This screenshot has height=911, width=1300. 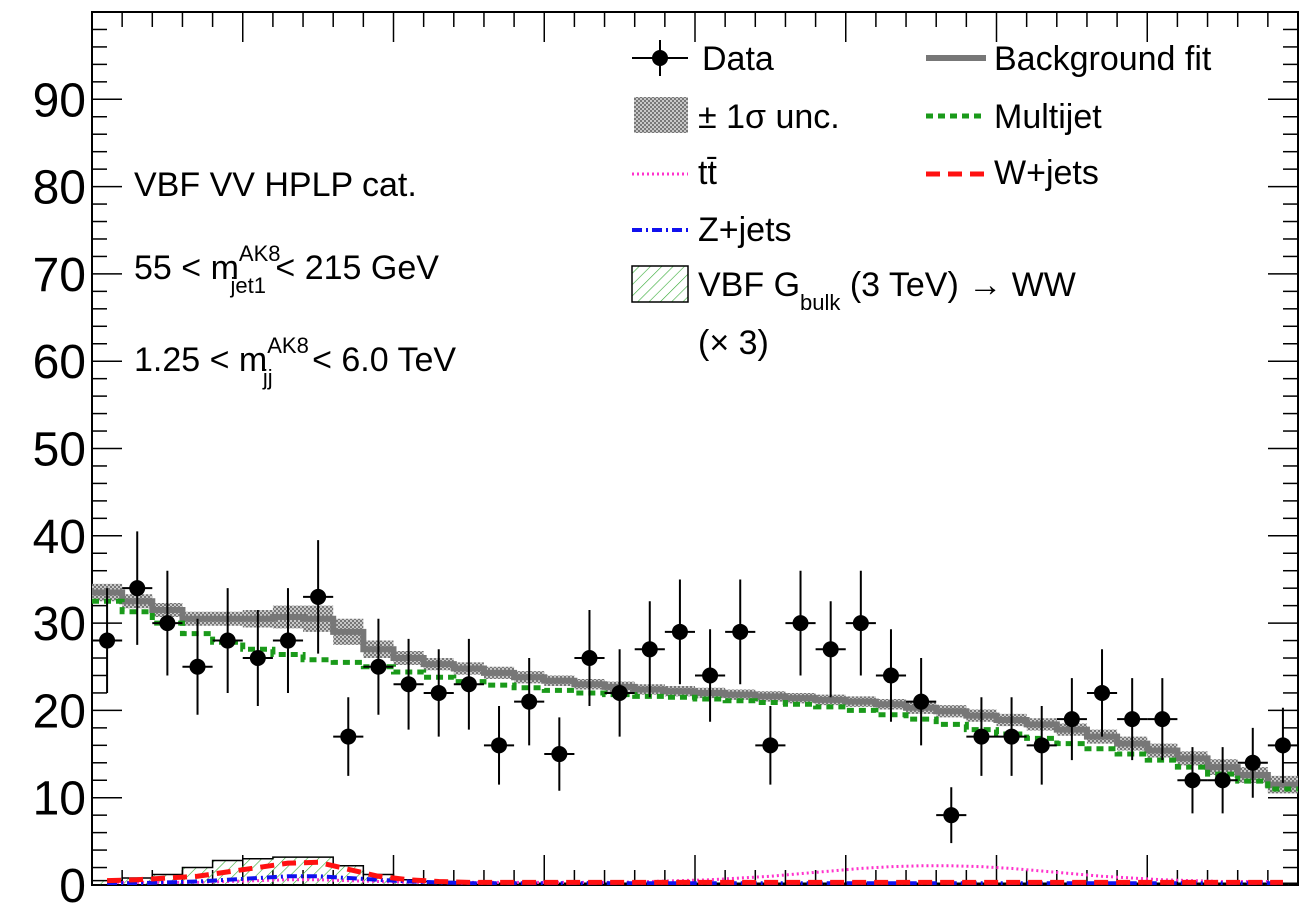 What do you see at coordinates (59, 624) in the screenshot?
I see `y-tick-label: 30` at bounding box center [59, 624].